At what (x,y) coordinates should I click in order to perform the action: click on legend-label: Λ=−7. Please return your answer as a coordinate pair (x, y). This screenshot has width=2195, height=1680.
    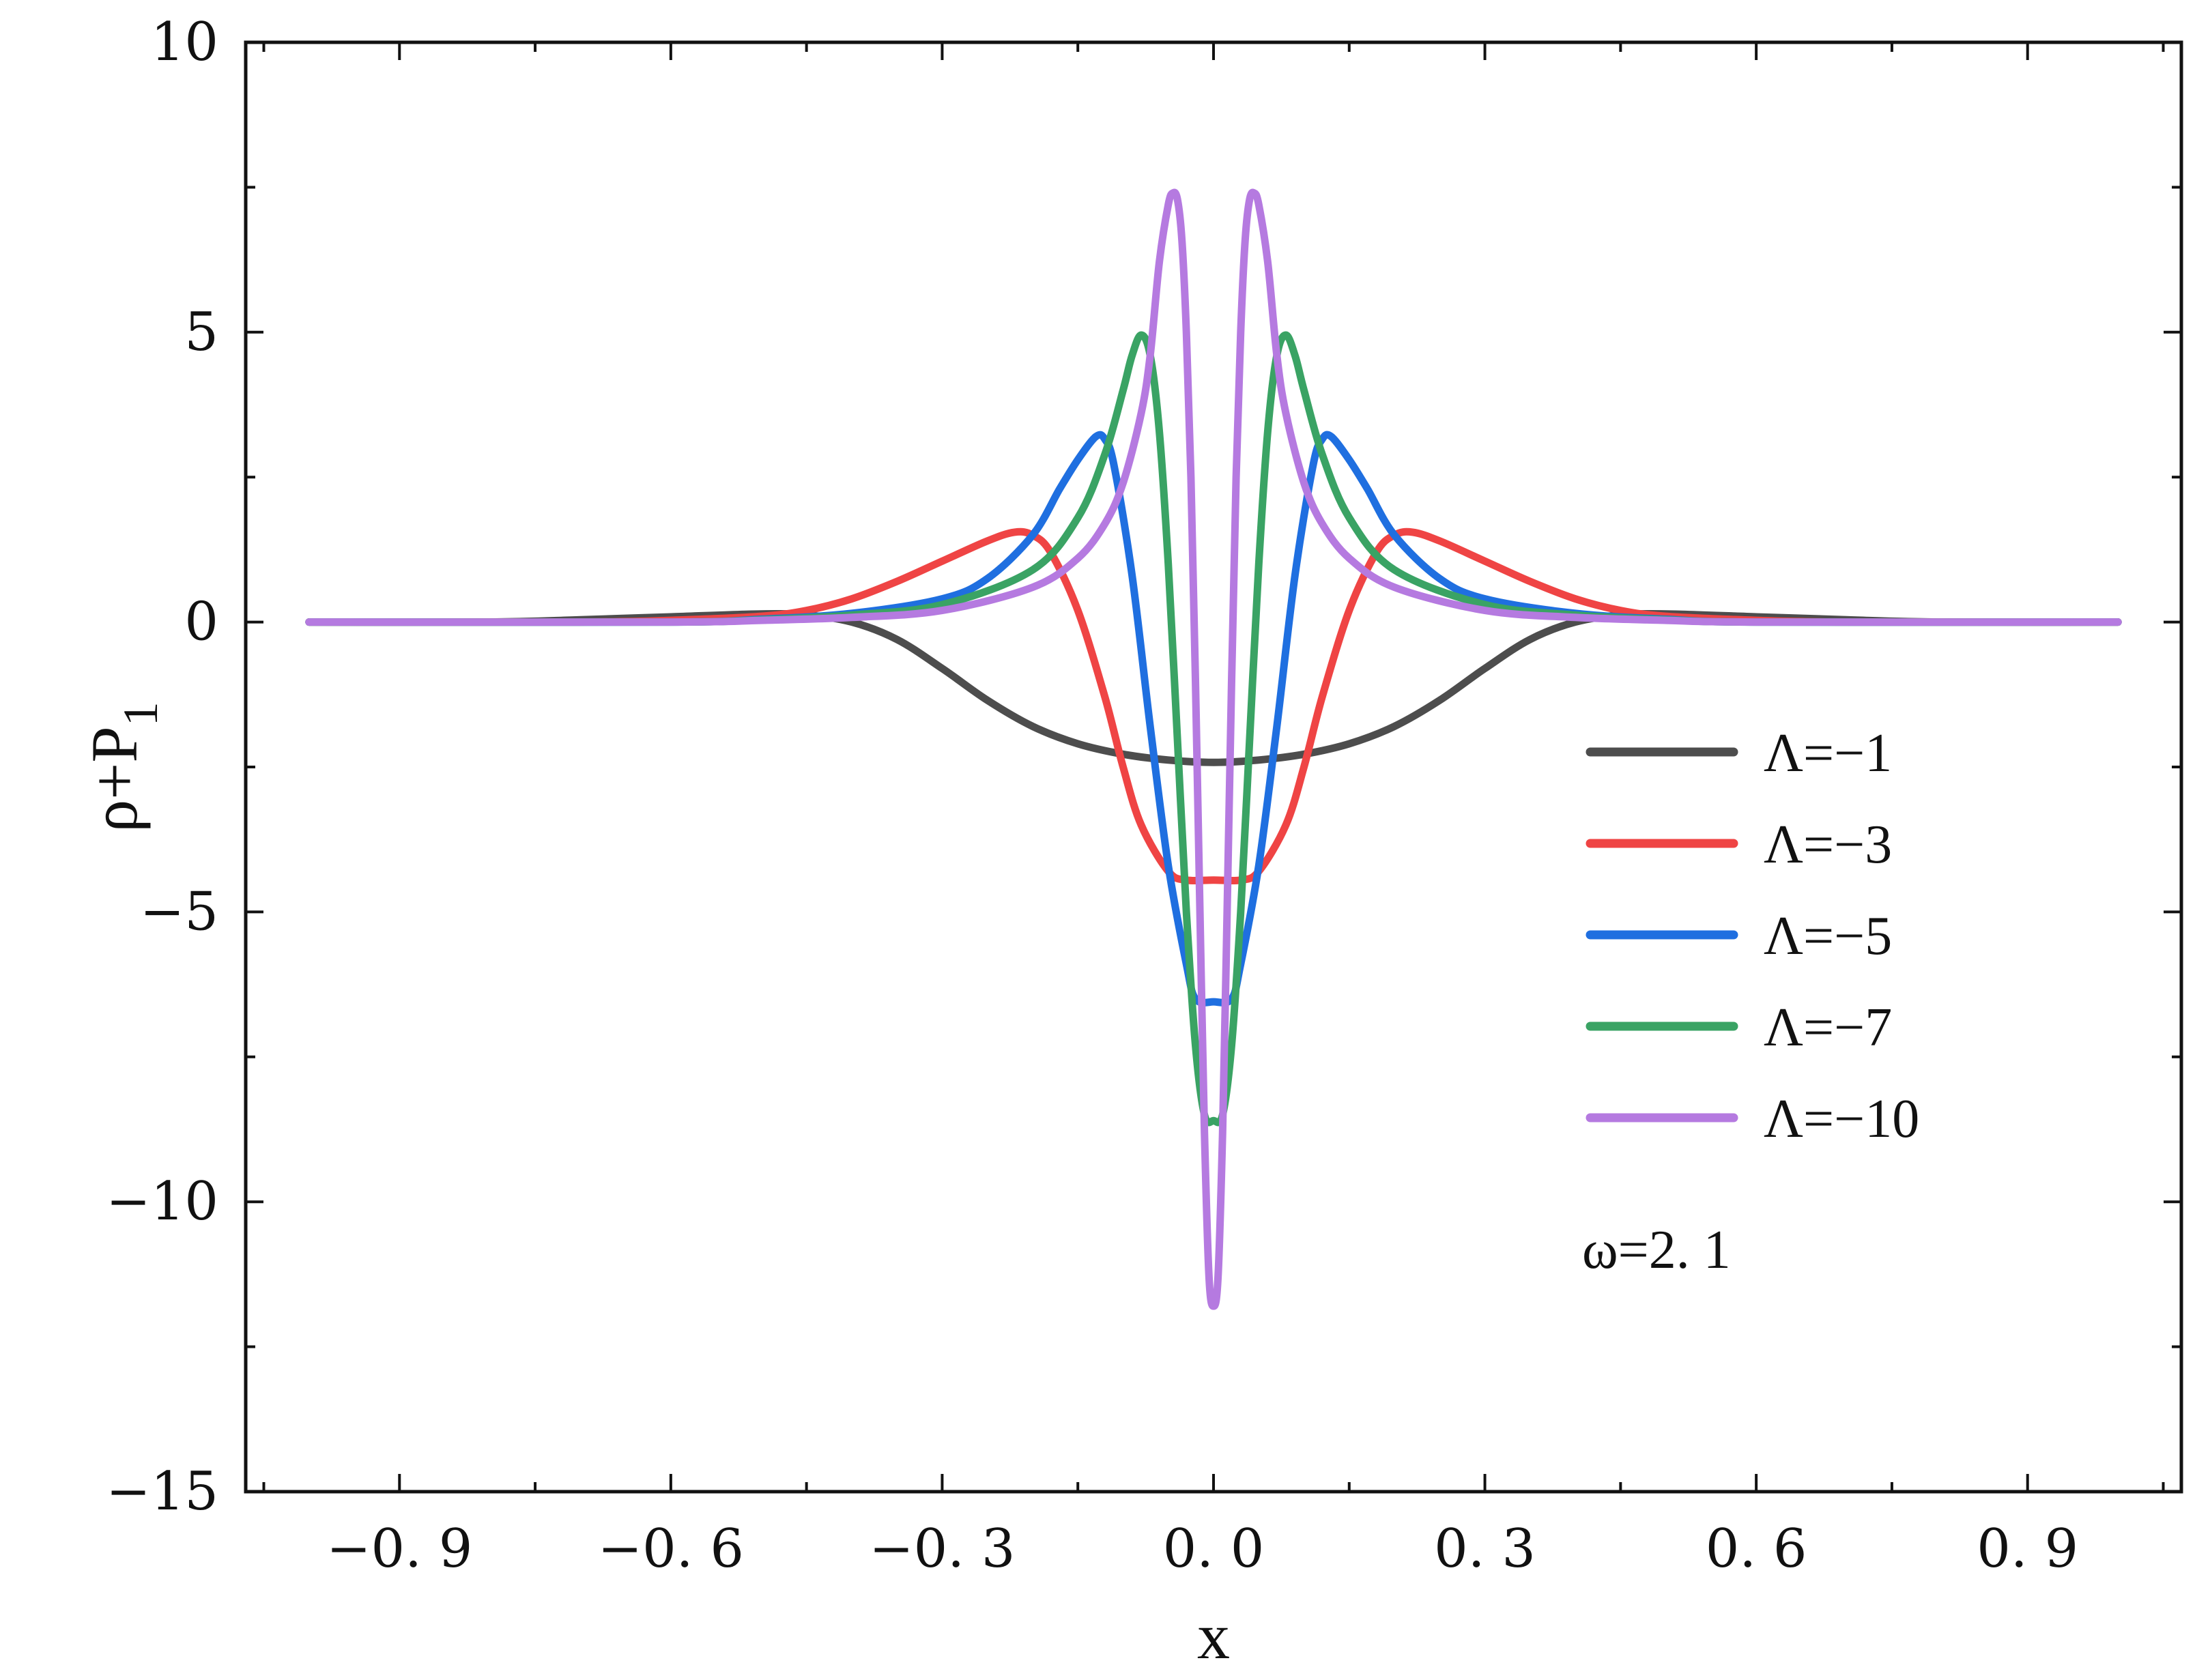
    Looking at the image, I should click on (1828, 1028).